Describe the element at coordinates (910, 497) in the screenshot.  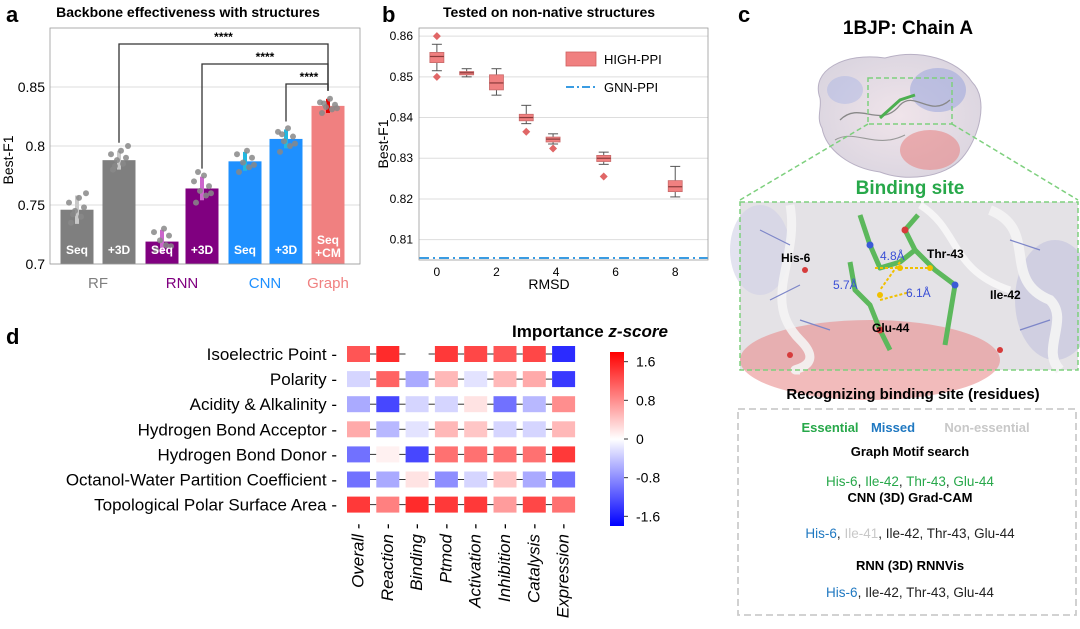
I see `method-cnn-grad-cam: CNN (3D) Grad-CAM` at that location.